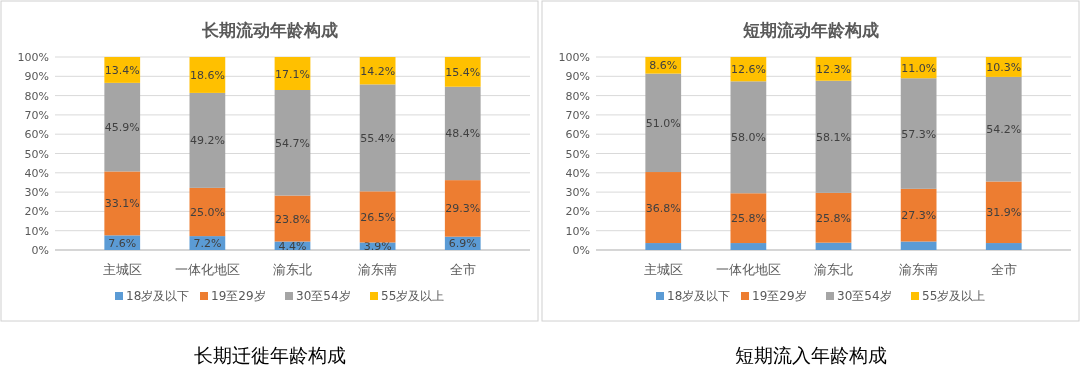  I want to click on data-label: 14.2%, so click(378, 71).